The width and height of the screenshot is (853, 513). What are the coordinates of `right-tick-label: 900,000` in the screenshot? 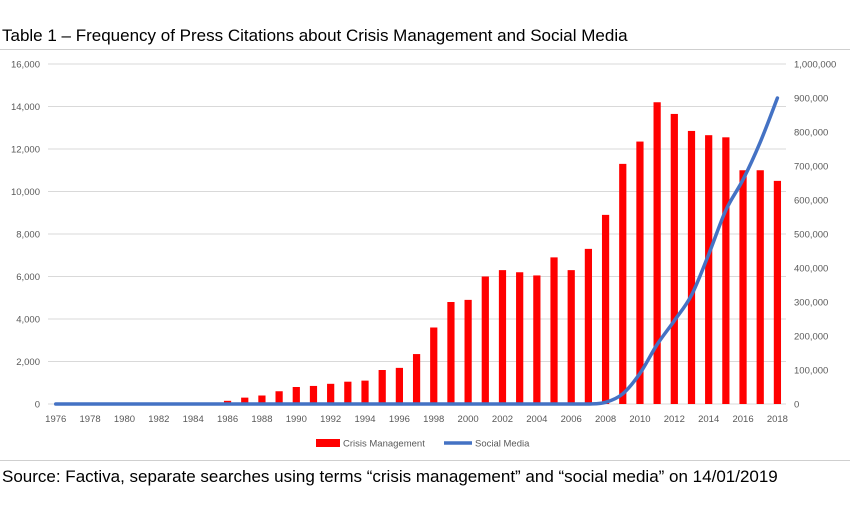 It's located at (811, 99).